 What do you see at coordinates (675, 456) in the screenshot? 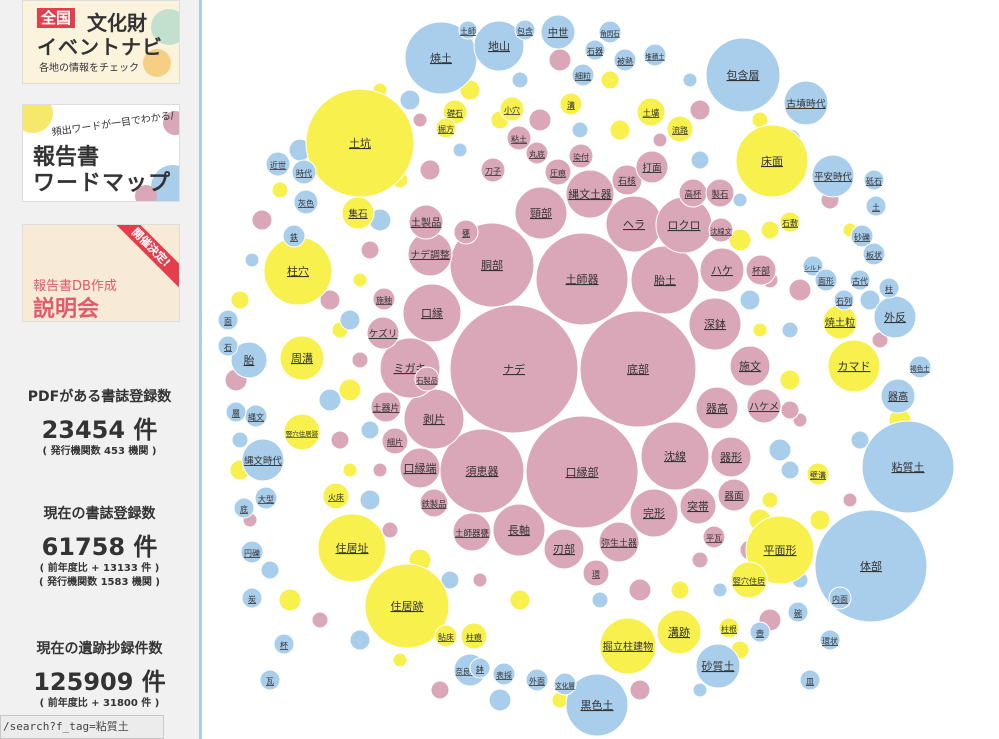
I see `word-bubble-label: 沈線` at bounding box center [675, 456].